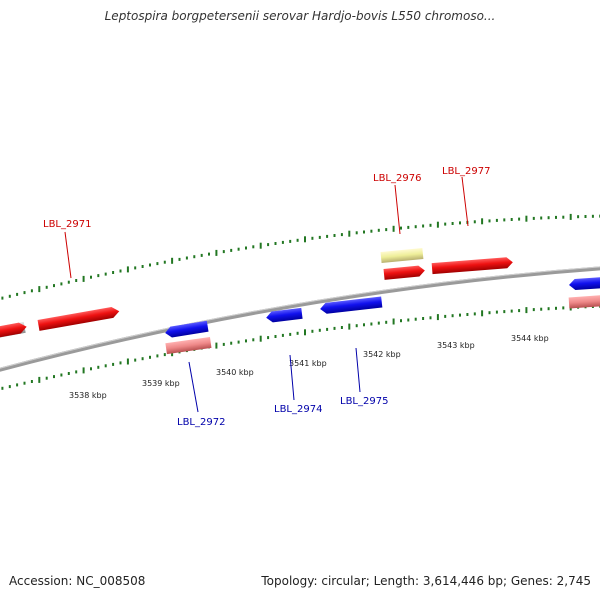  Describe the element at coordinates (300, 347) in the screenshot. I see `inner-tick-marks` at that location.